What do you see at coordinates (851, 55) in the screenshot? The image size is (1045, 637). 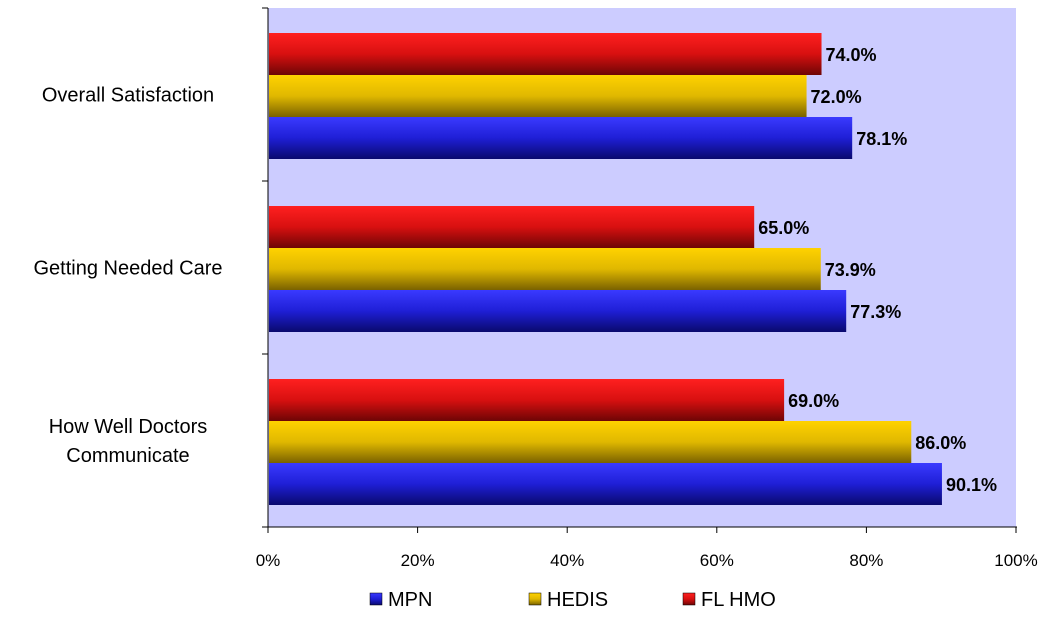 I see `data-label: 74.0%` at bounding box center [851, 55].